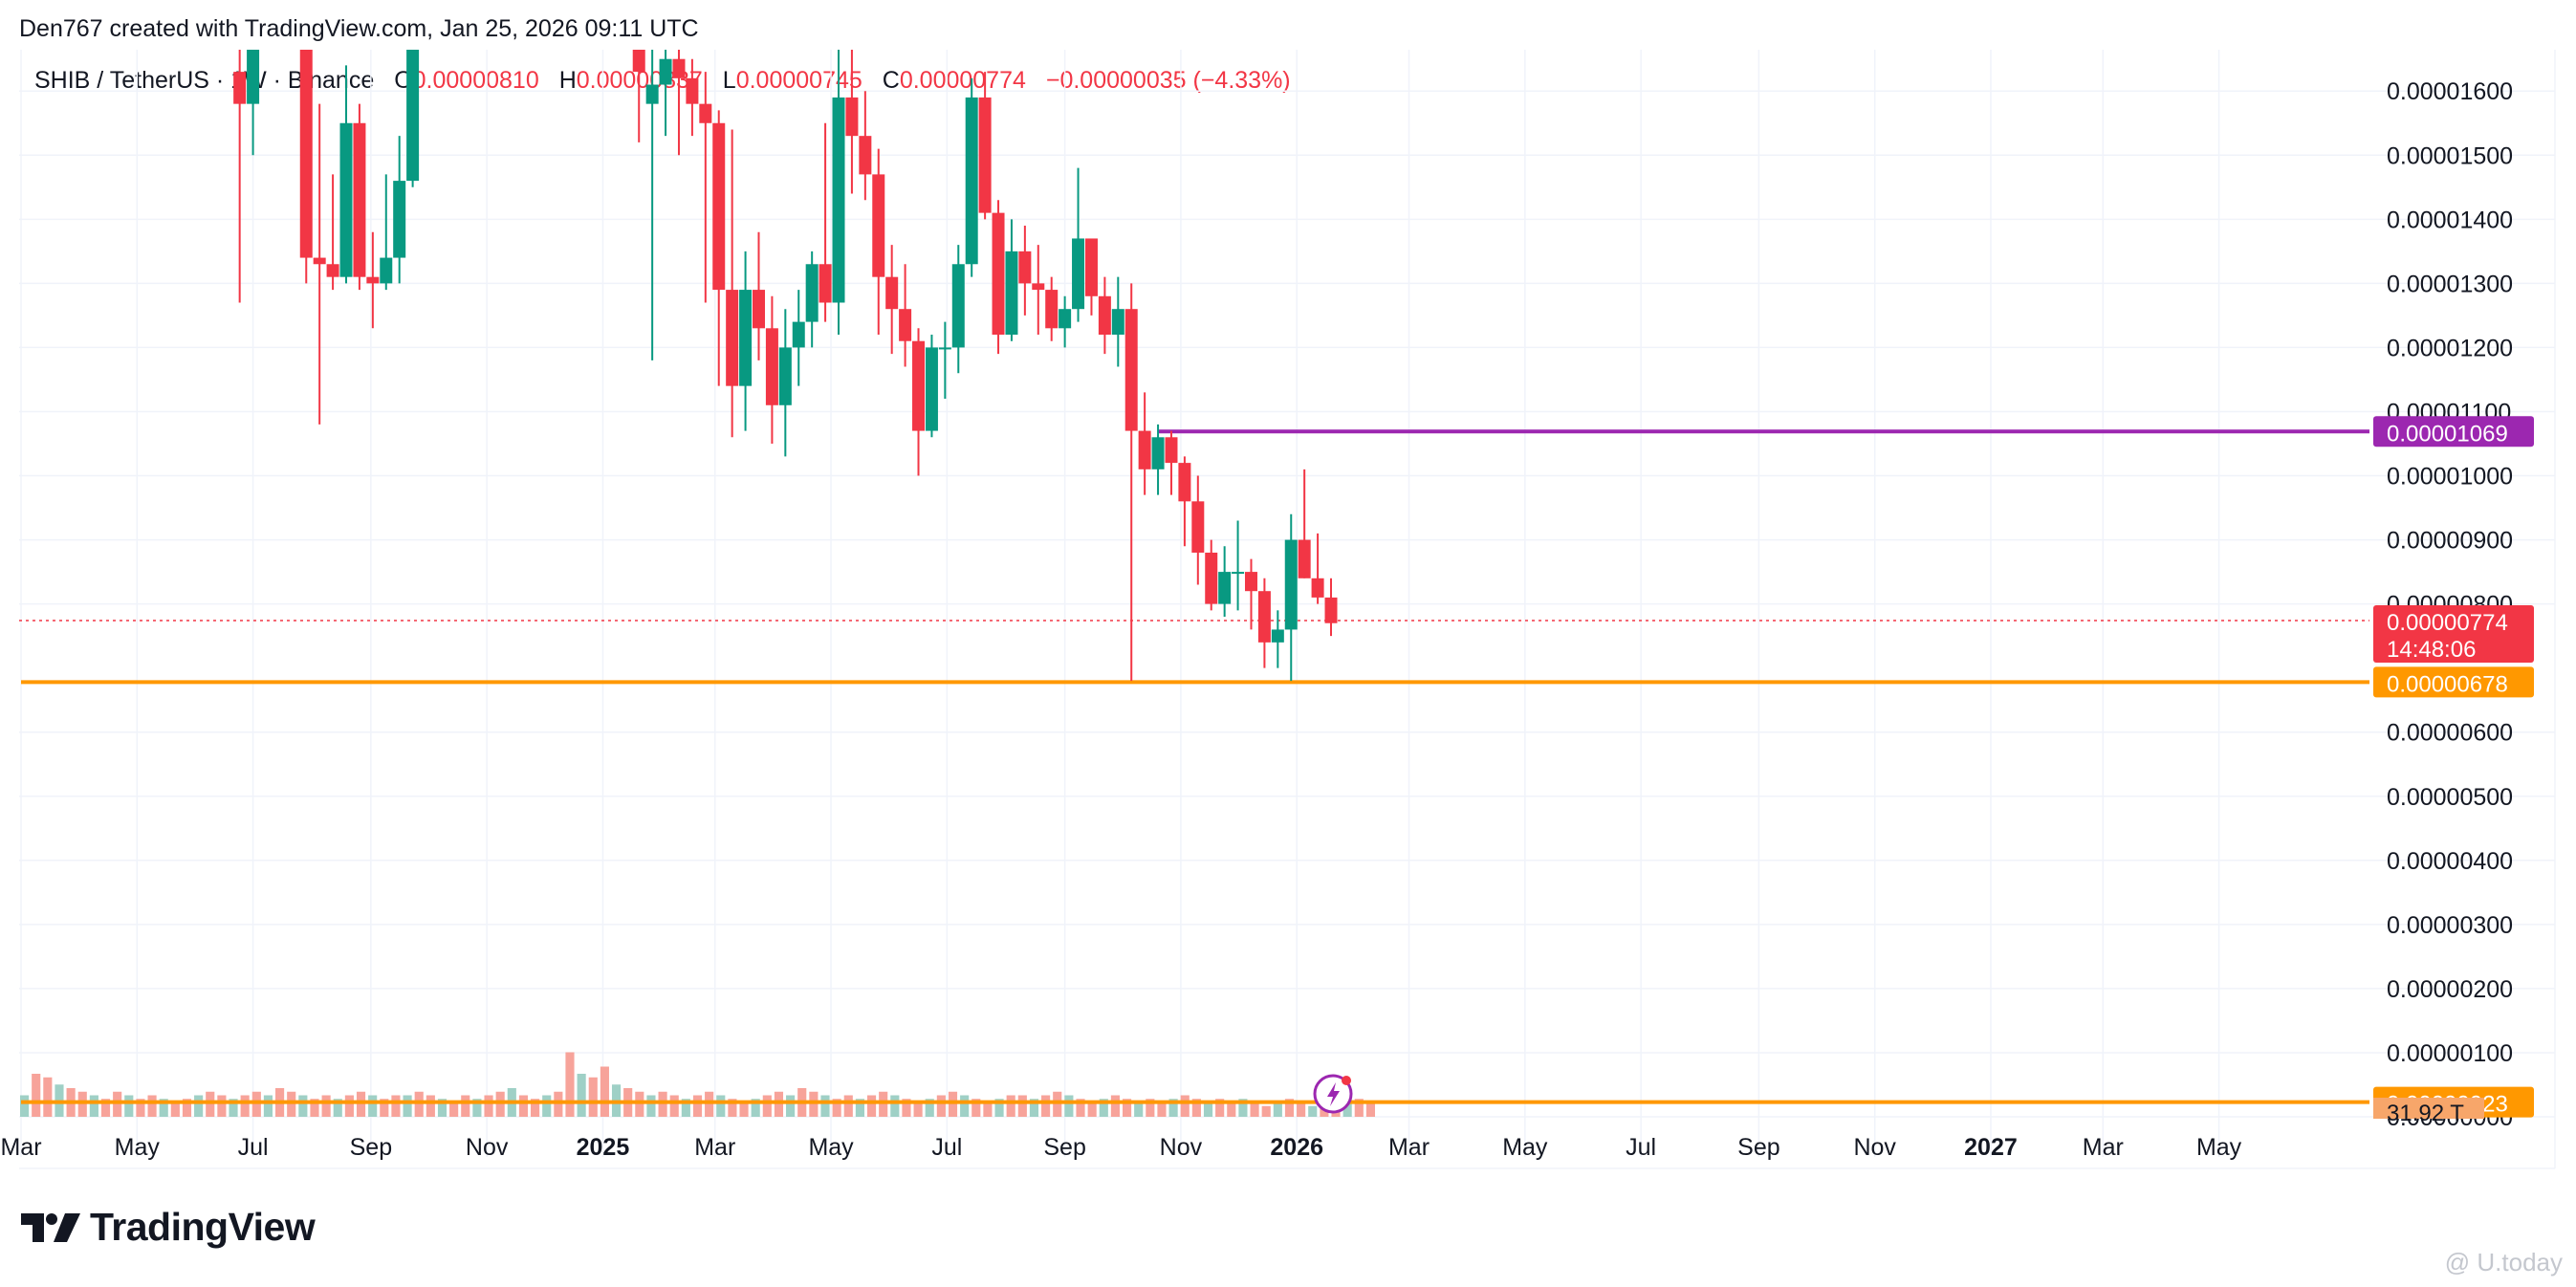  Describe the element at coordinates (2450, 862) in the screenshot. I see `price-tick-label: 0.00000400` at that location.